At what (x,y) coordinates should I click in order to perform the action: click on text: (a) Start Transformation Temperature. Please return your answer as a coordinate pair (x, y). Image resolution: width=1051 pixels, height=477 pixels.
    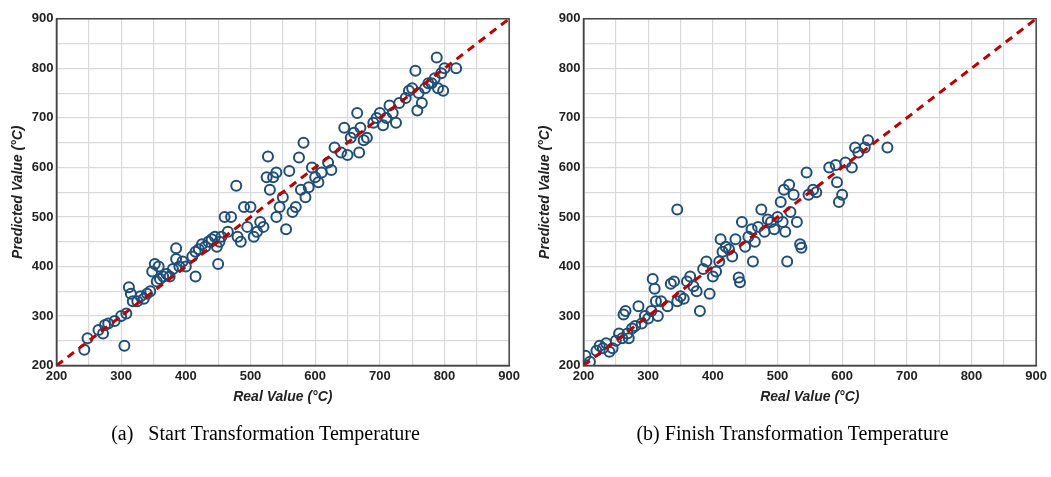
    Looking at the image, I should click on (265, 433).